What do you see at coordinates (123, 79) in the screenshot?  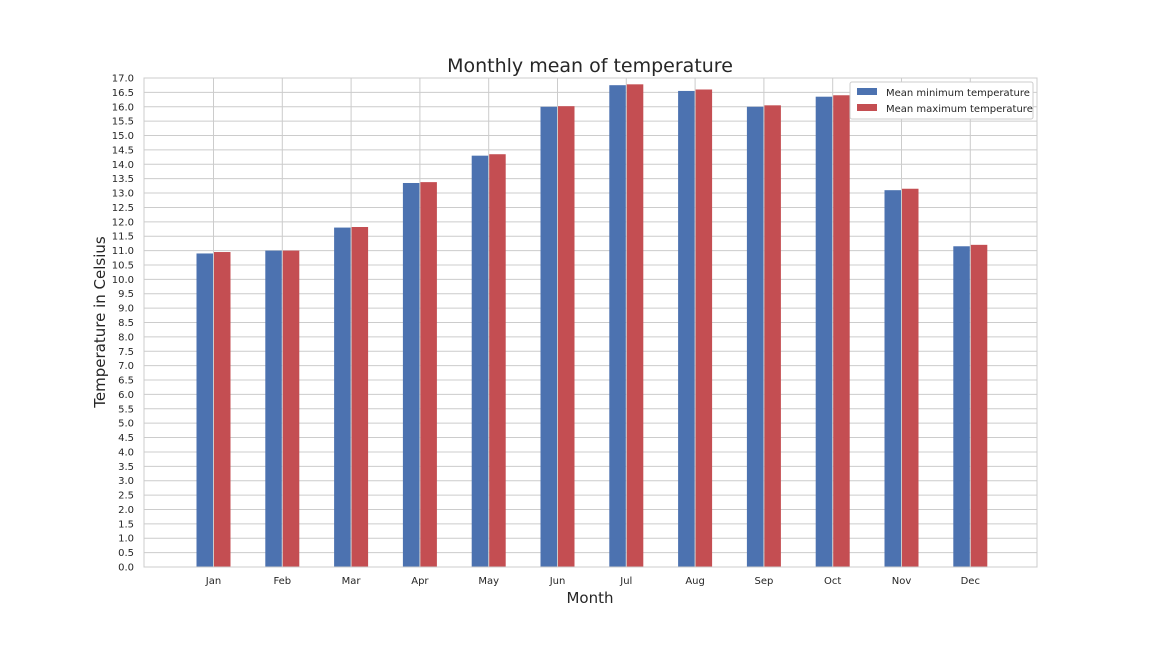 I see `y-tick-label: 17.0` at bounding box center [123, 79].